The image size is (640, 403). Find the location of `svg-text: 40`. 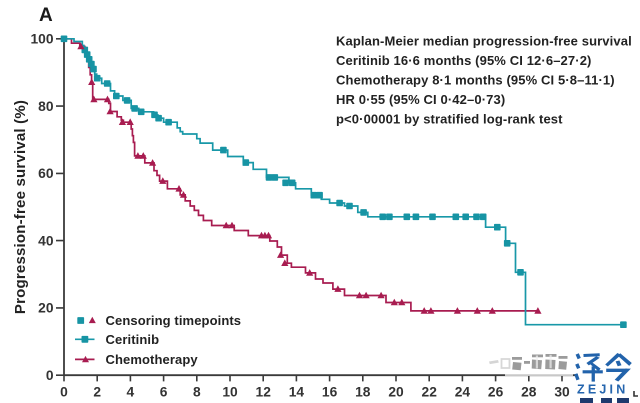

svg-text: 40 is located at coordinates (46, 240).